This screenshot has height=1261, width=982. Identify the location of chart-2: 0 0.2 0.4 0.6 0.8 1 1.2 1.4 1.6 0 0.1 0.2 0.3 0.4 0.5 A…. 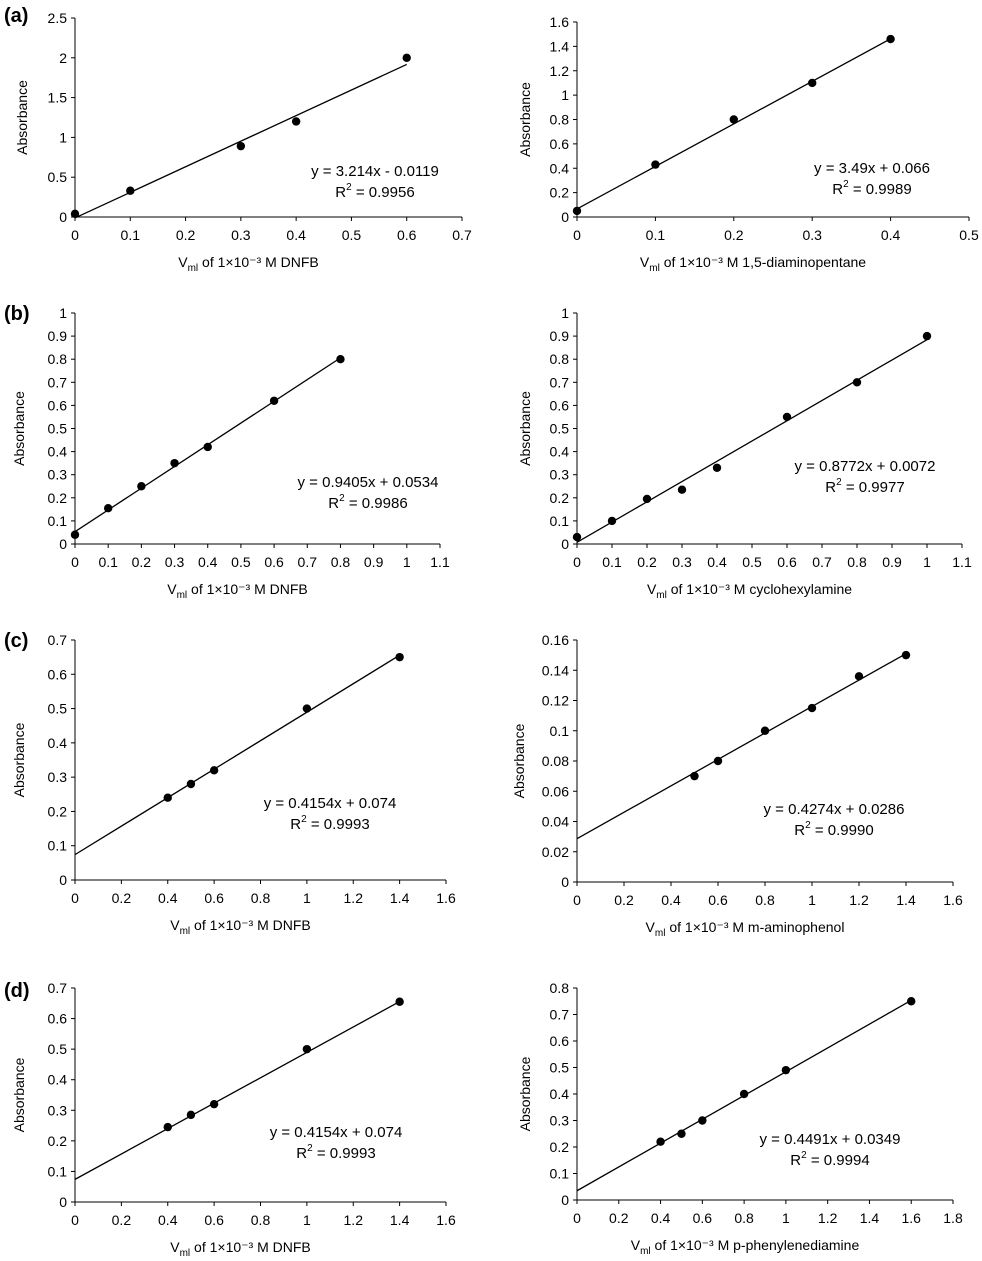
(748, 144).